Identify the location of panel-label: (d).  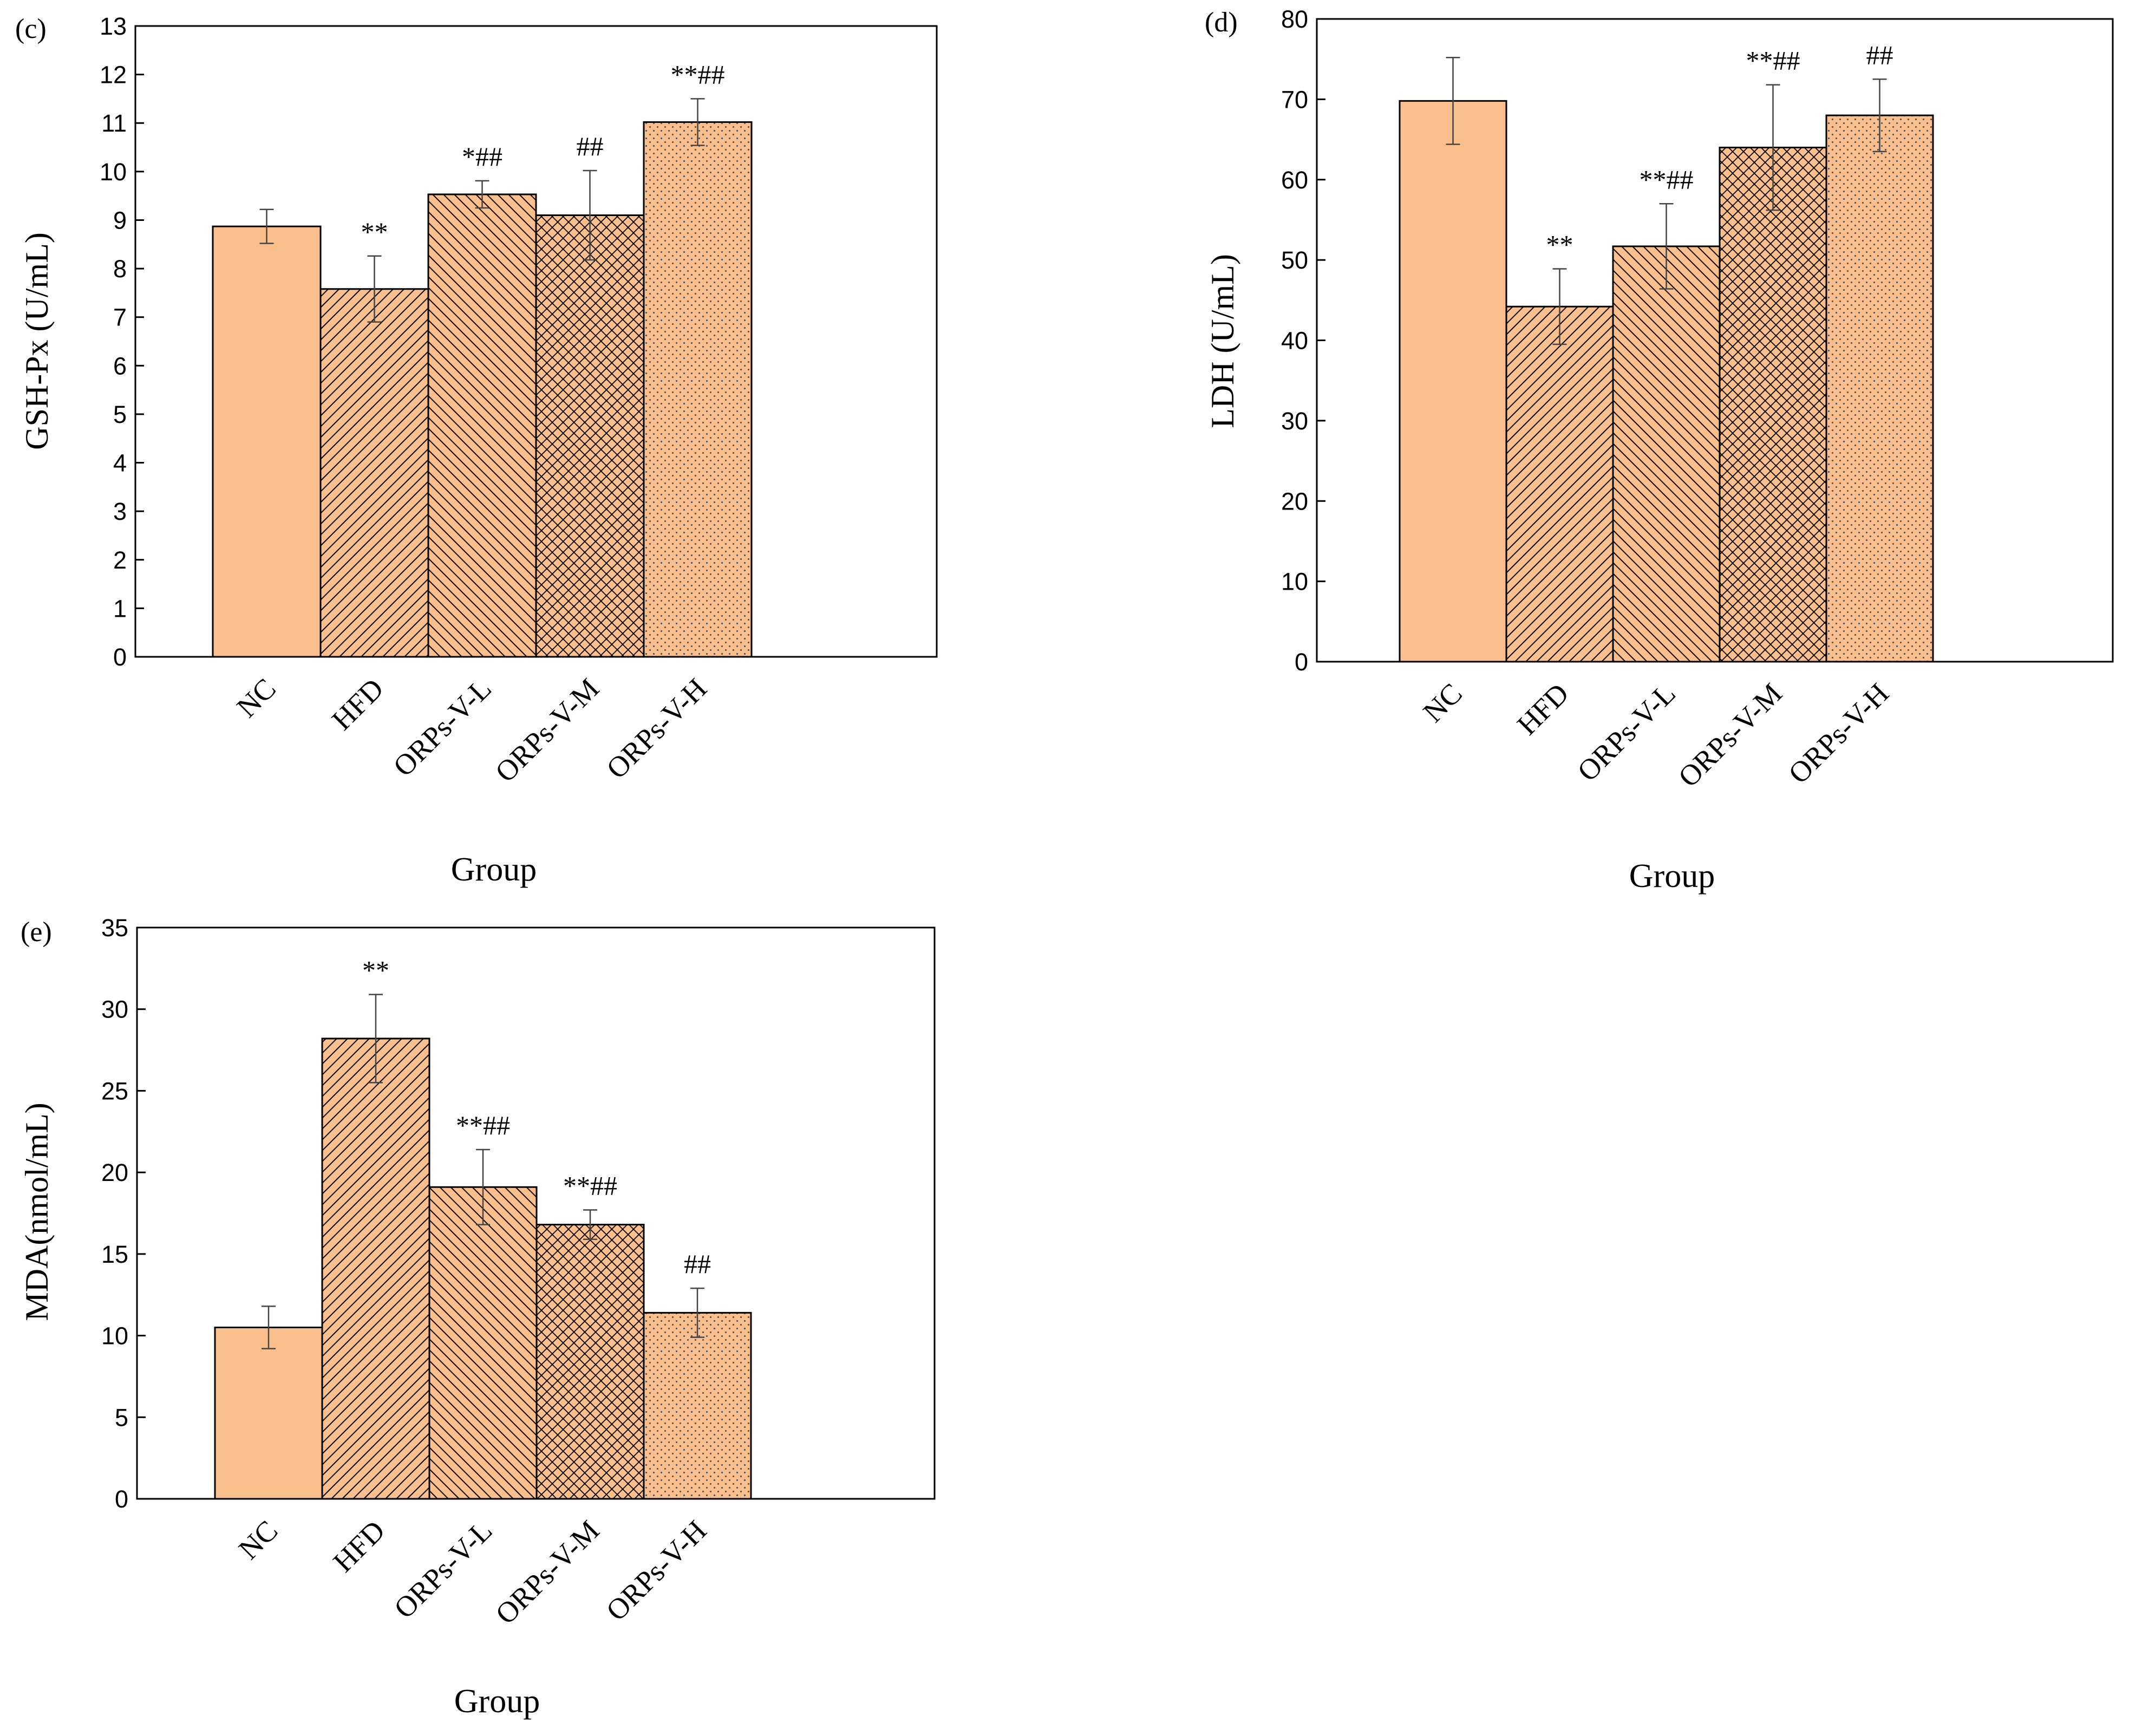
(1221, 22).